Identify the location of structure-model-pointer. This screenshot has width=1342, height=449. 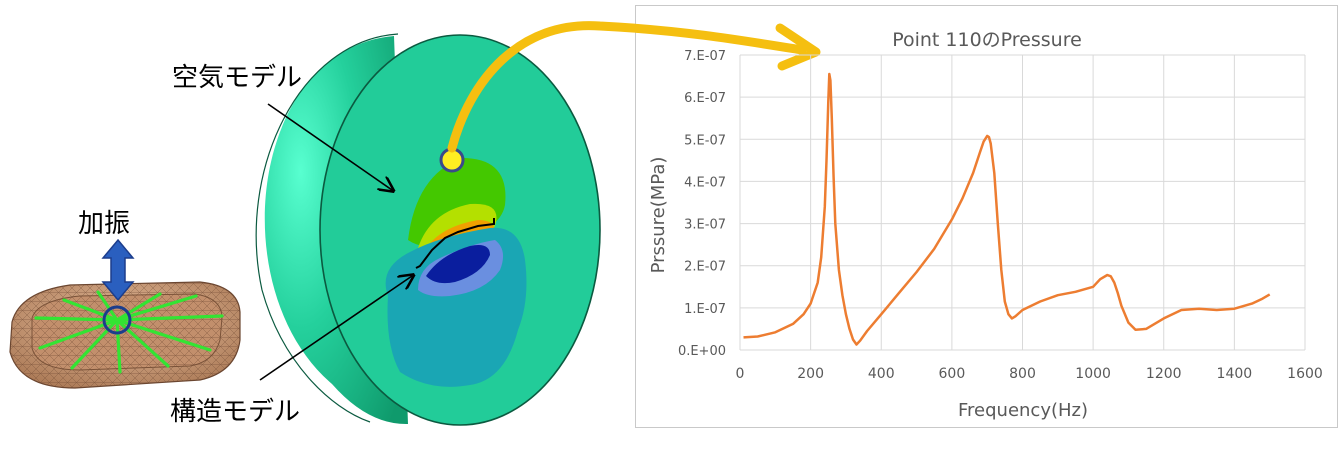
(335, 328).